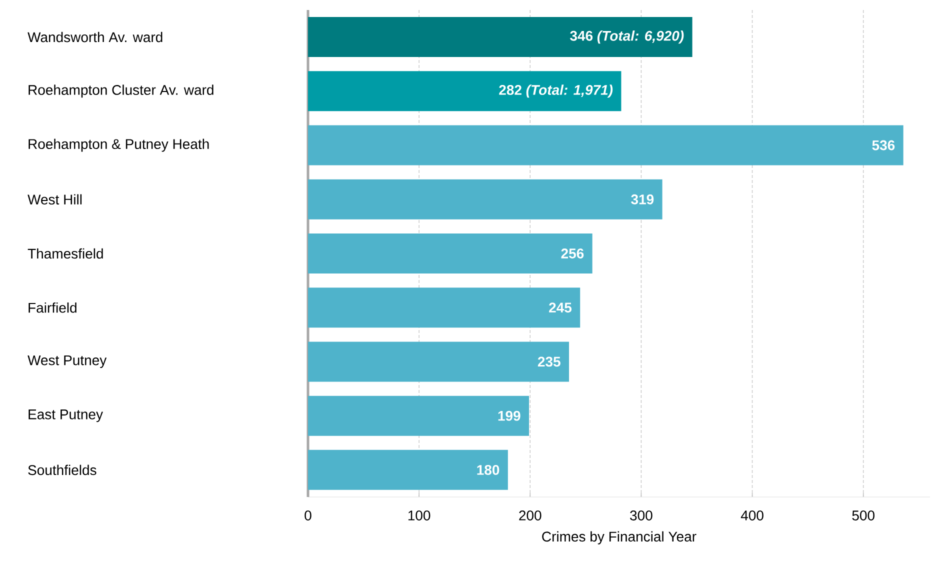 The width and height of the screenshot is (946, 572). What do you see at coordinates (641, 515) in the screenshot?
I see `x-tick-label: 300` at bounding box center [641, 515].